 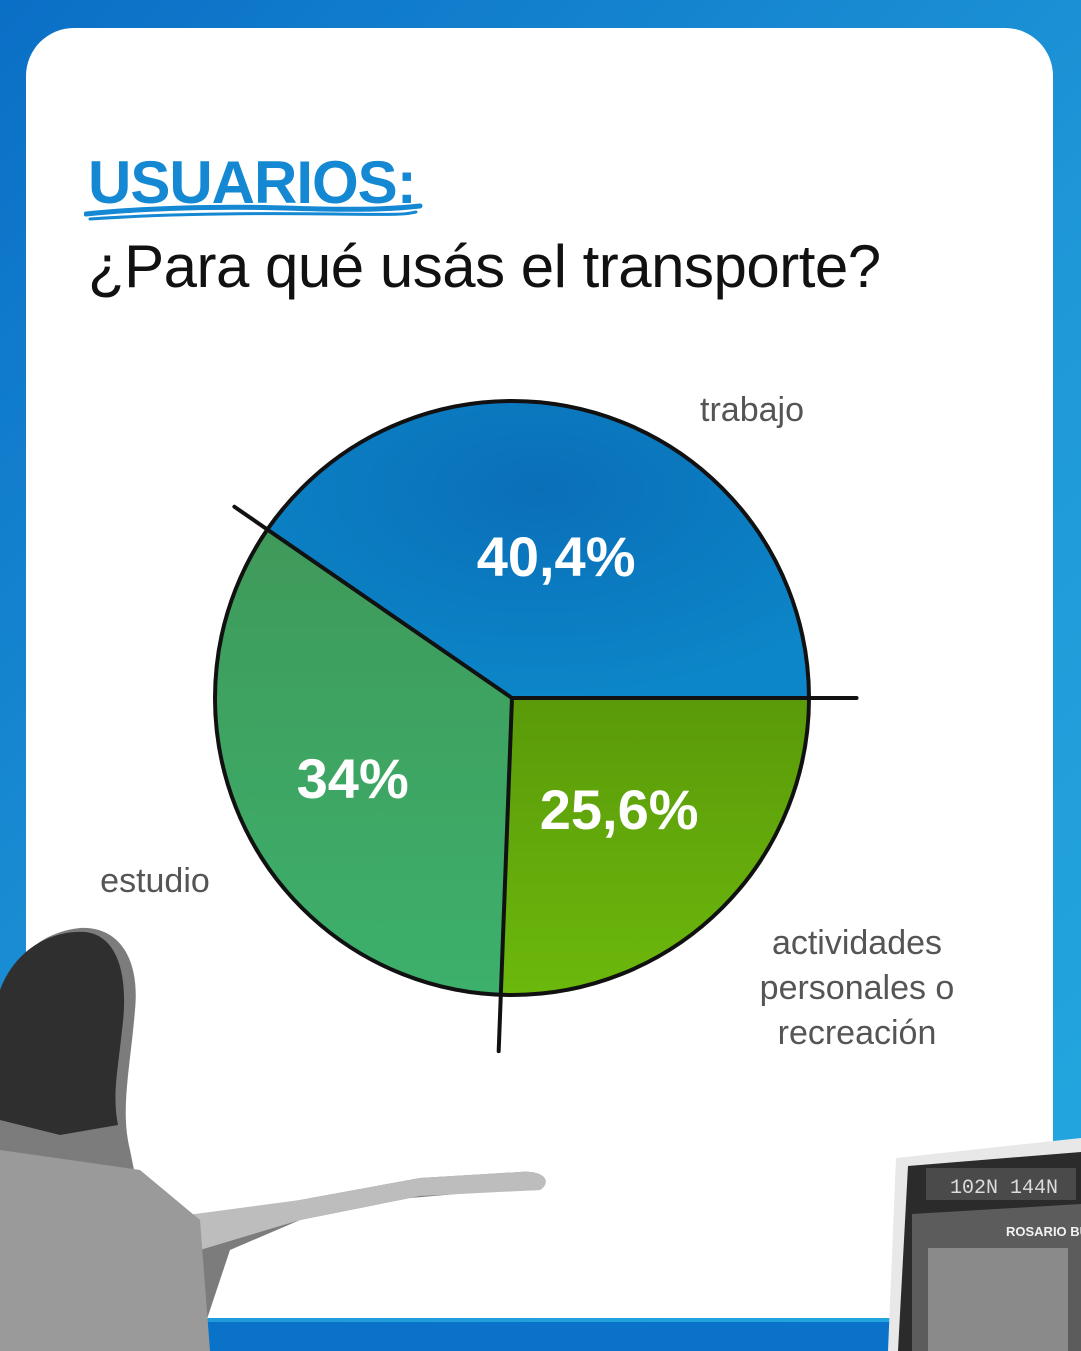 I want to click on value-label-estudio: 34%, so click(x=353, y=778).